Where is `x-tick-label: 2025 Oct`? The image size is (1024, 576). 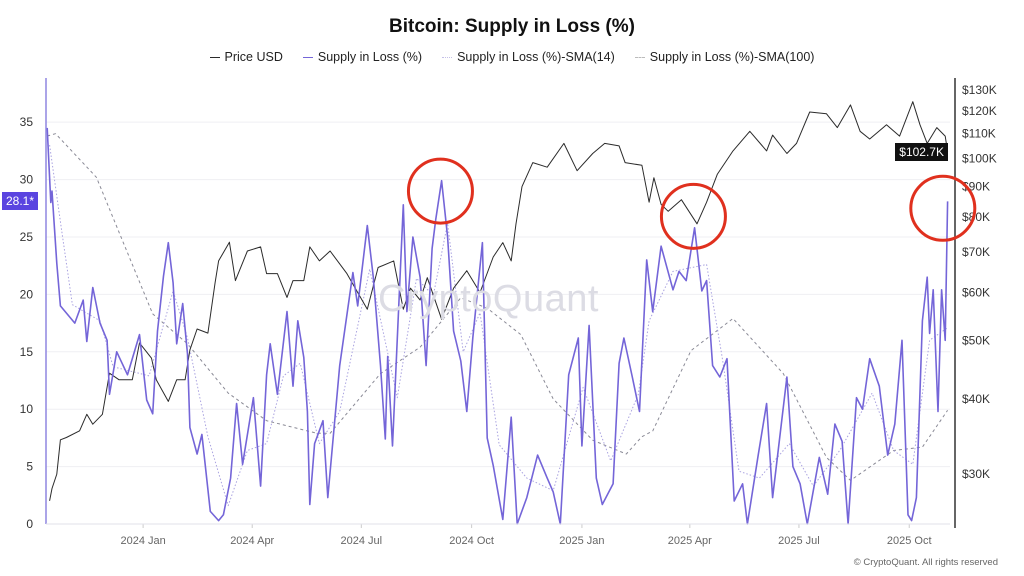 x-tick-label: 2025 Oct is located at coordinates (909, 541).